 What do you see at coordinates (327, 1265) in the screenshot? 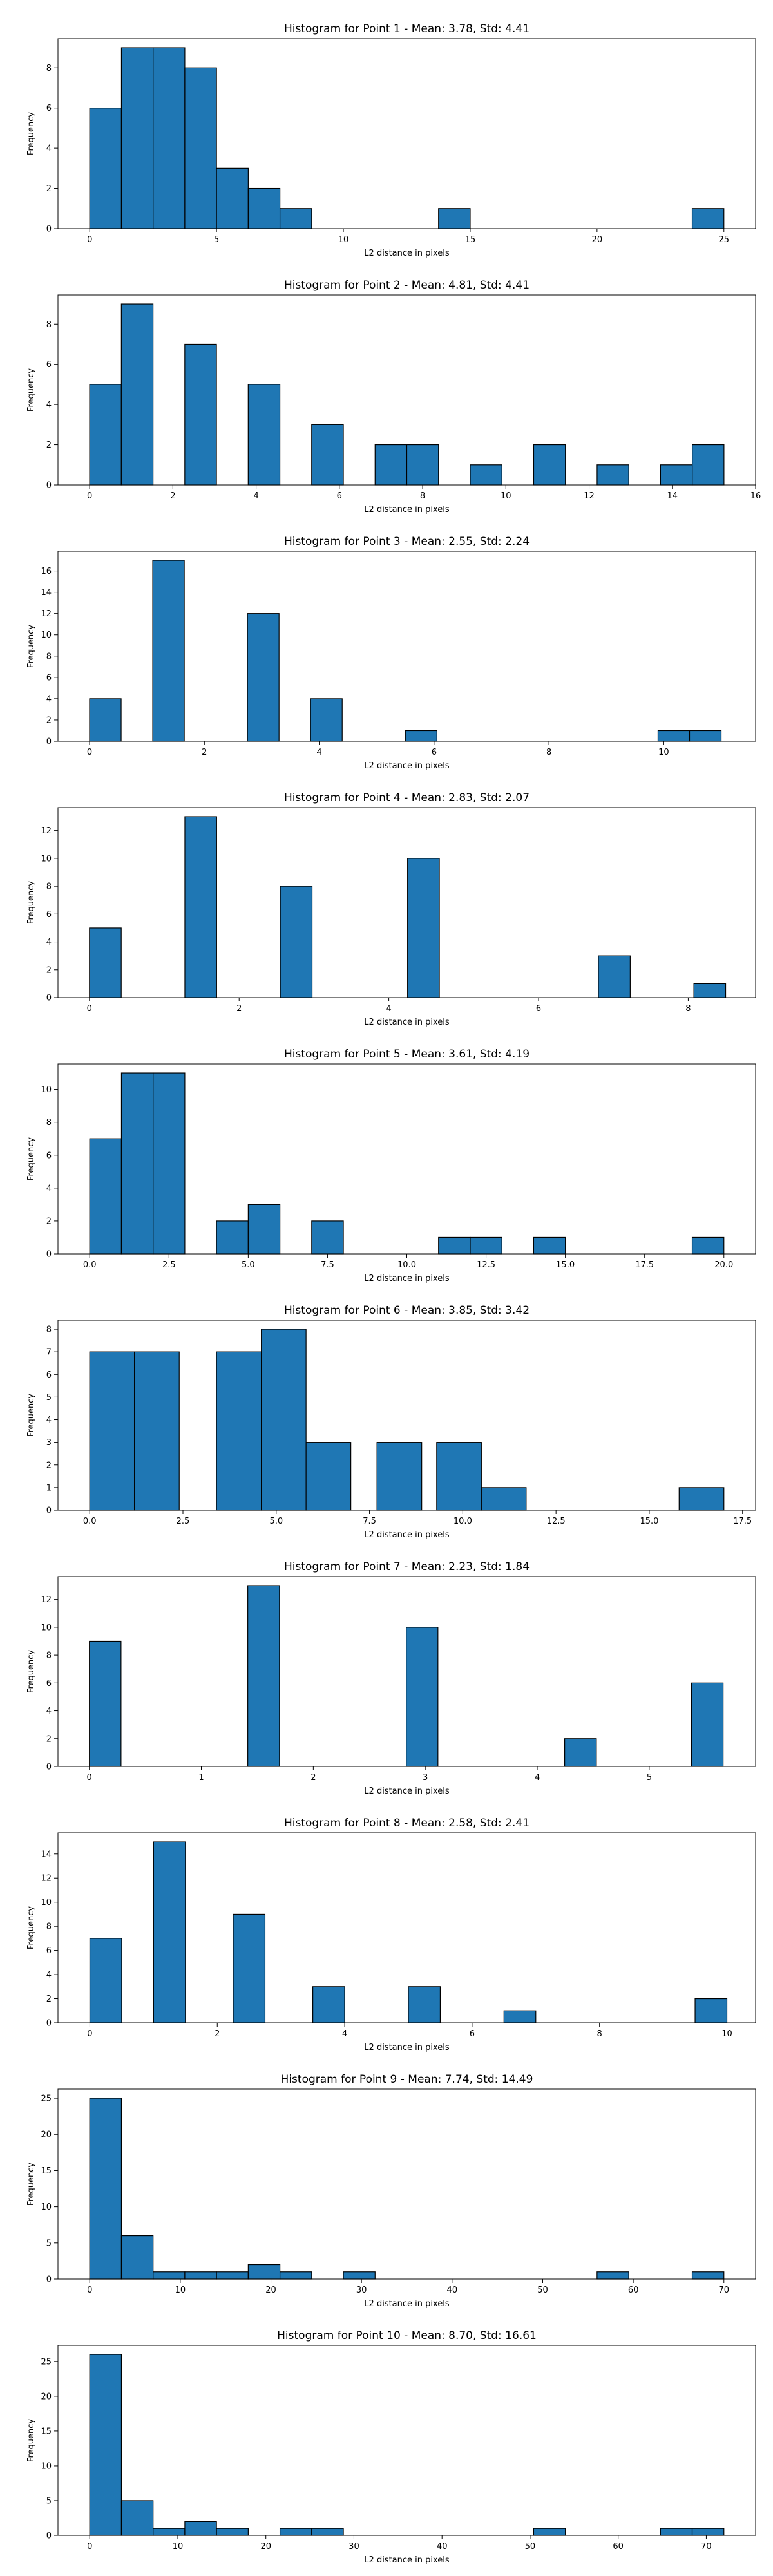
I see `x-tick-label: 7.5` at bounding box center [327, 1265].